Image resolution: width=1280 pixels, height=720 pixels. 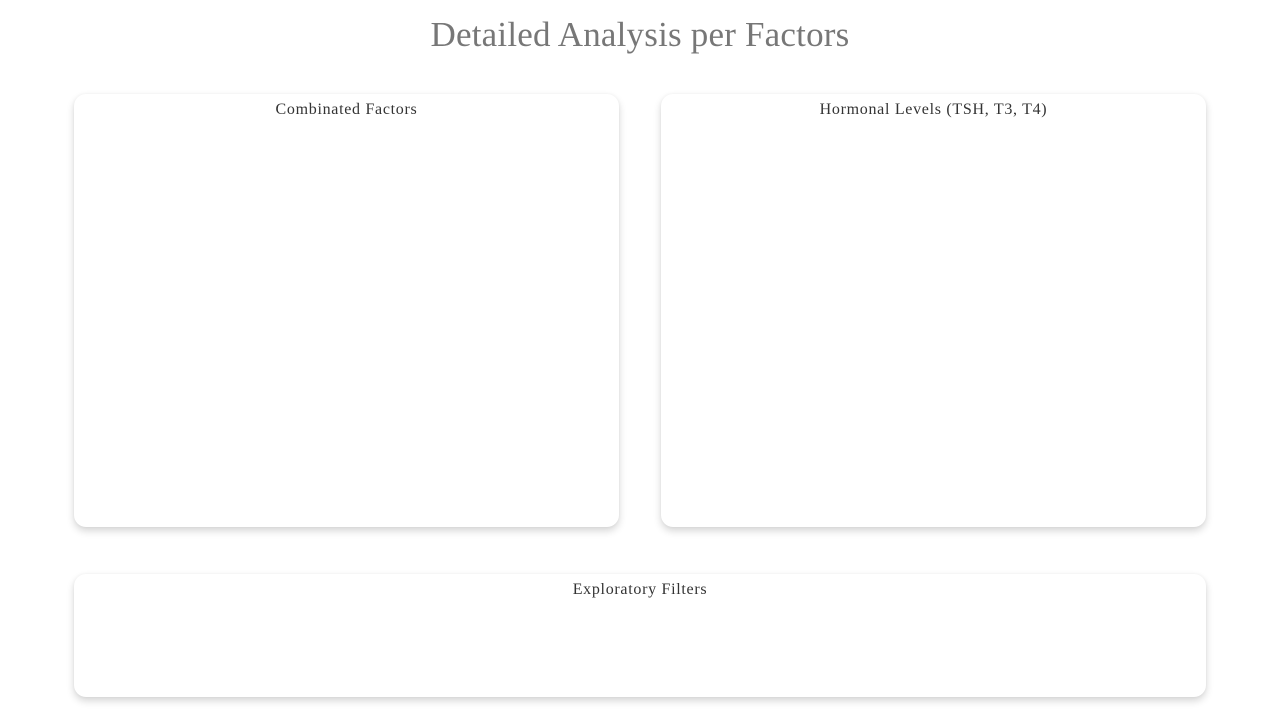 What do you see at coordinates (640, 589) in the screenshot?
I see `exploratory-filters-title: Exploratory Filters` at bounding box center [640, 589].